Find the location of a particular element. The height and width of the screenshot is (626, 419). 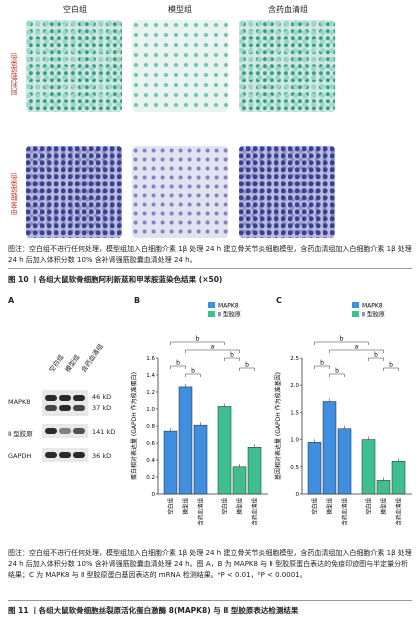

blot-box-gapdh is located at coordinates (65, 455).